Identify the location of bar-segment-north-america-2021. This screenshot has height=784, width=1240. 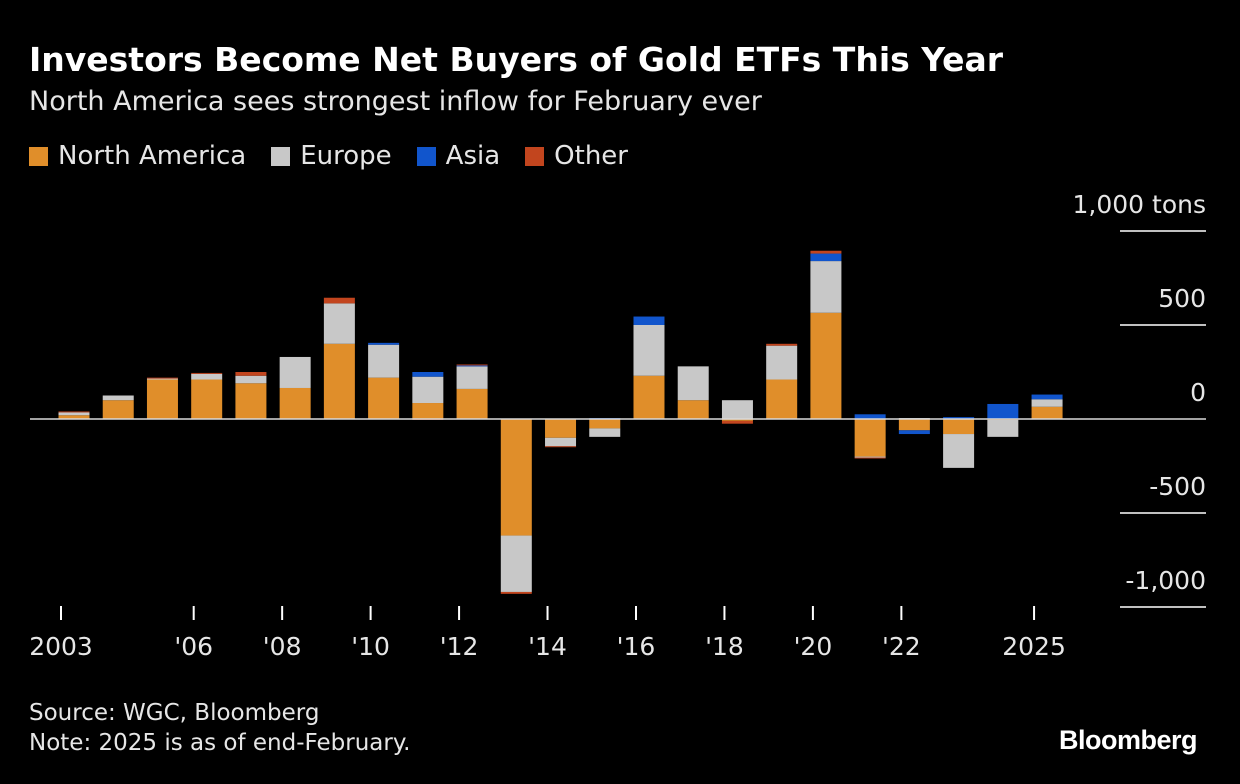
(870, 438).